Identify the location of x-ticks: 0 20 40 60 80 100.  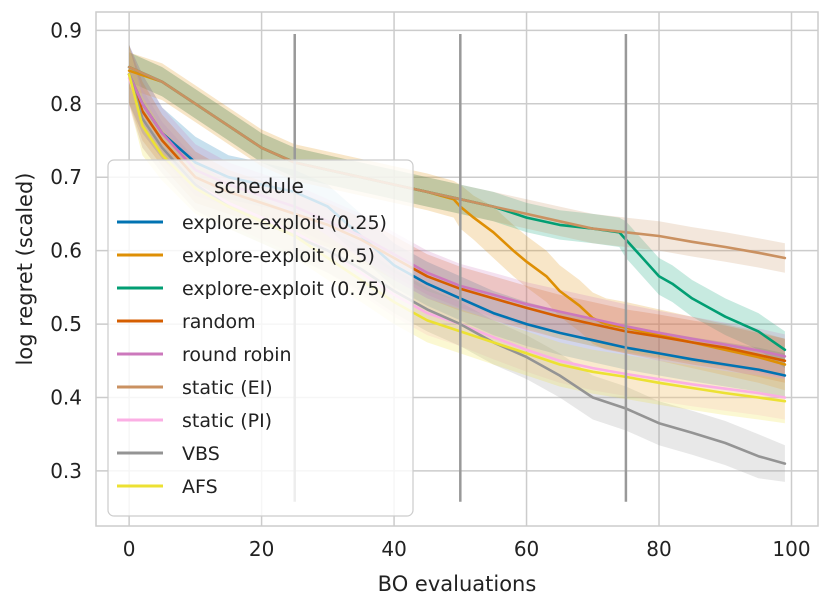
(467, 549).